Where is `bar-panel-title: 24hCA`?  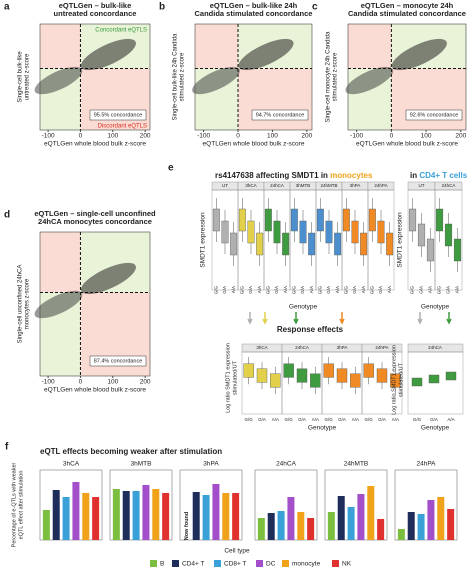
bar-panel-title: 24hCA is located at coordinates (286, 464).